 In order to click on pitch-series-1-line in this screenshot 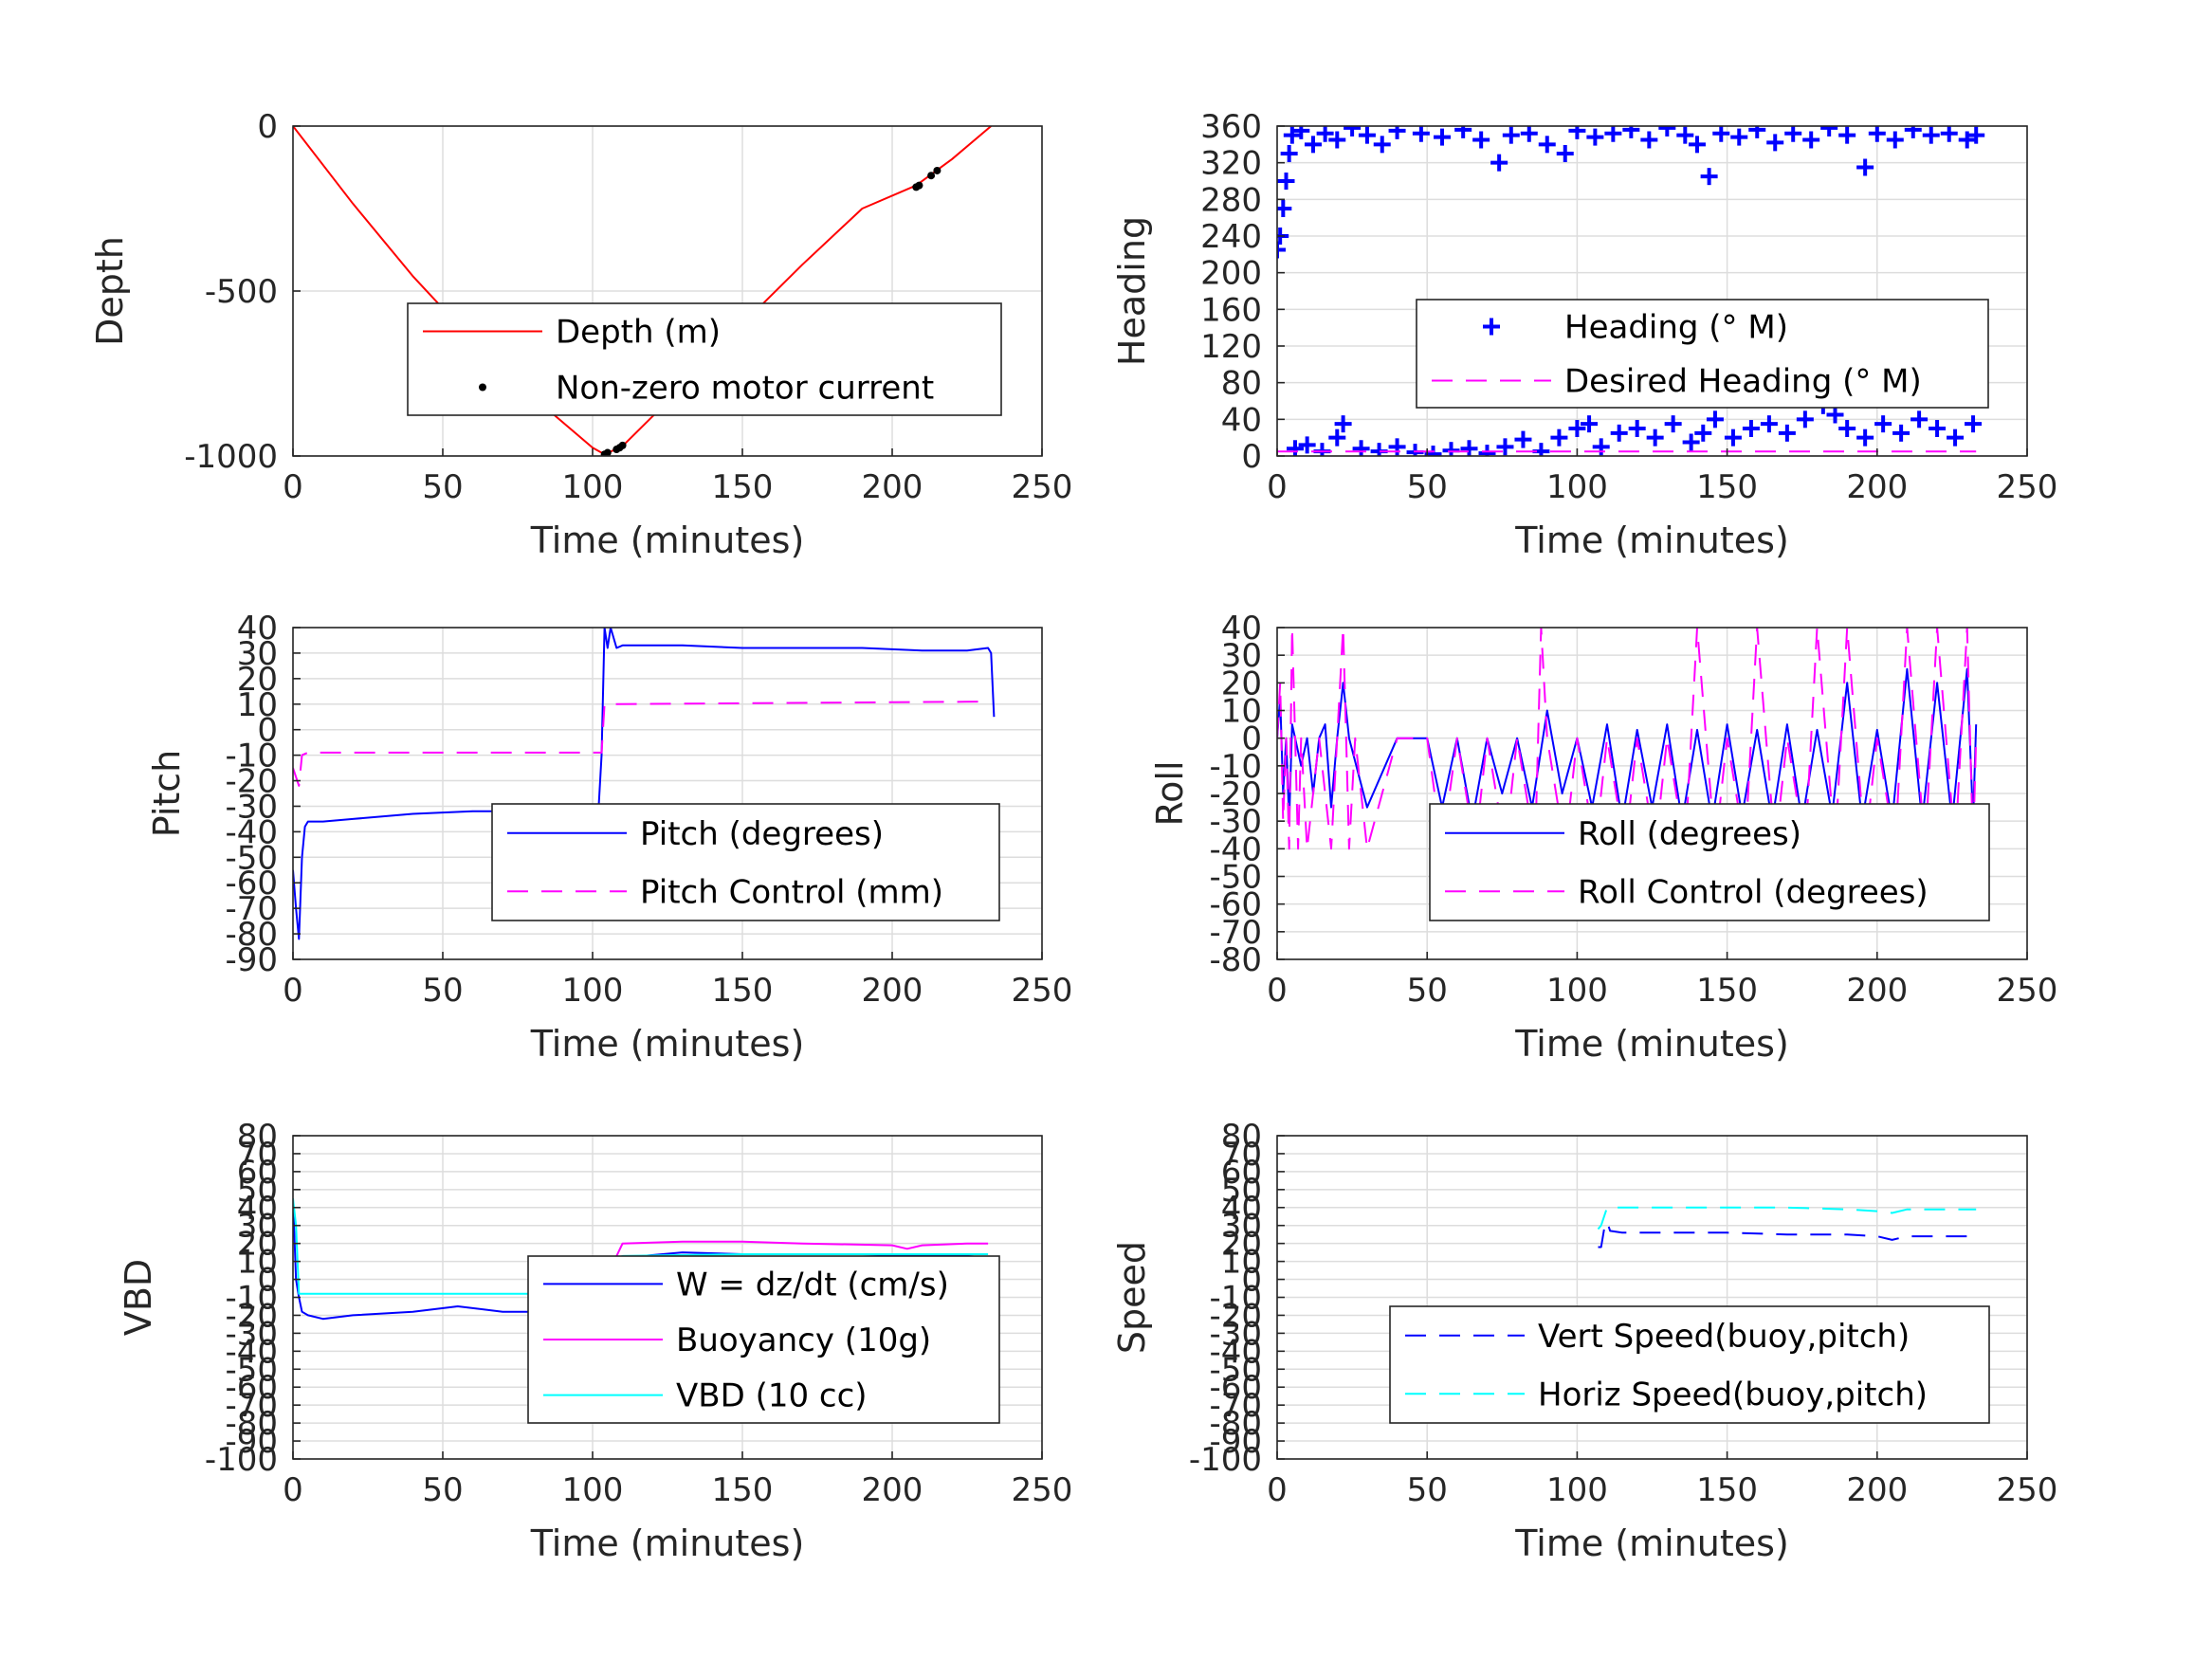, I will do `click(641, 744)`.